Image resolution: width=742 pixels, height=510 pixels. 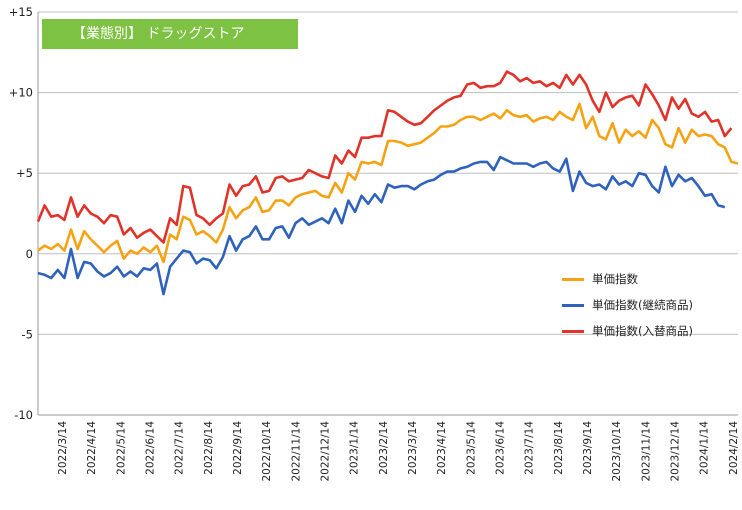 I want to click on y-tick-label: -5, so click(x=27, y=334).